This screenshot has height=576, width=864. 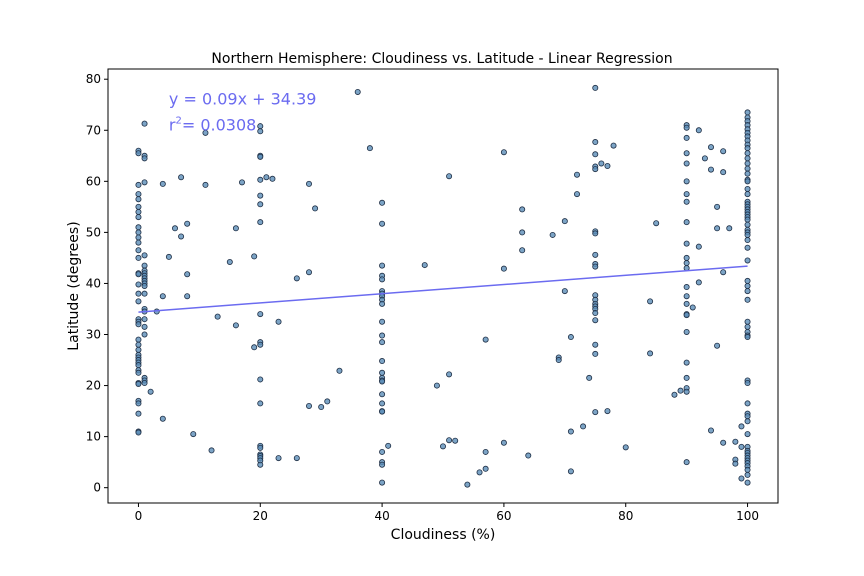 I want to click on y-tick-label: 70, so click(x=93, y=130).